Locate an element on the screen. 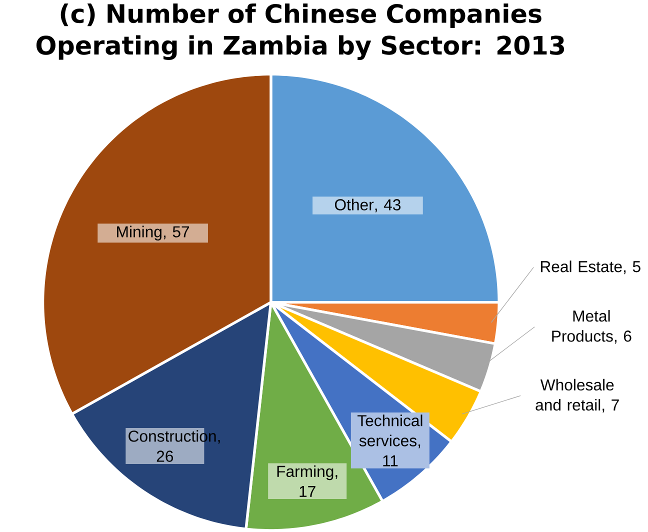 The image size is (648, 532). data-label: , 6 is located at coordinates (623, 337).